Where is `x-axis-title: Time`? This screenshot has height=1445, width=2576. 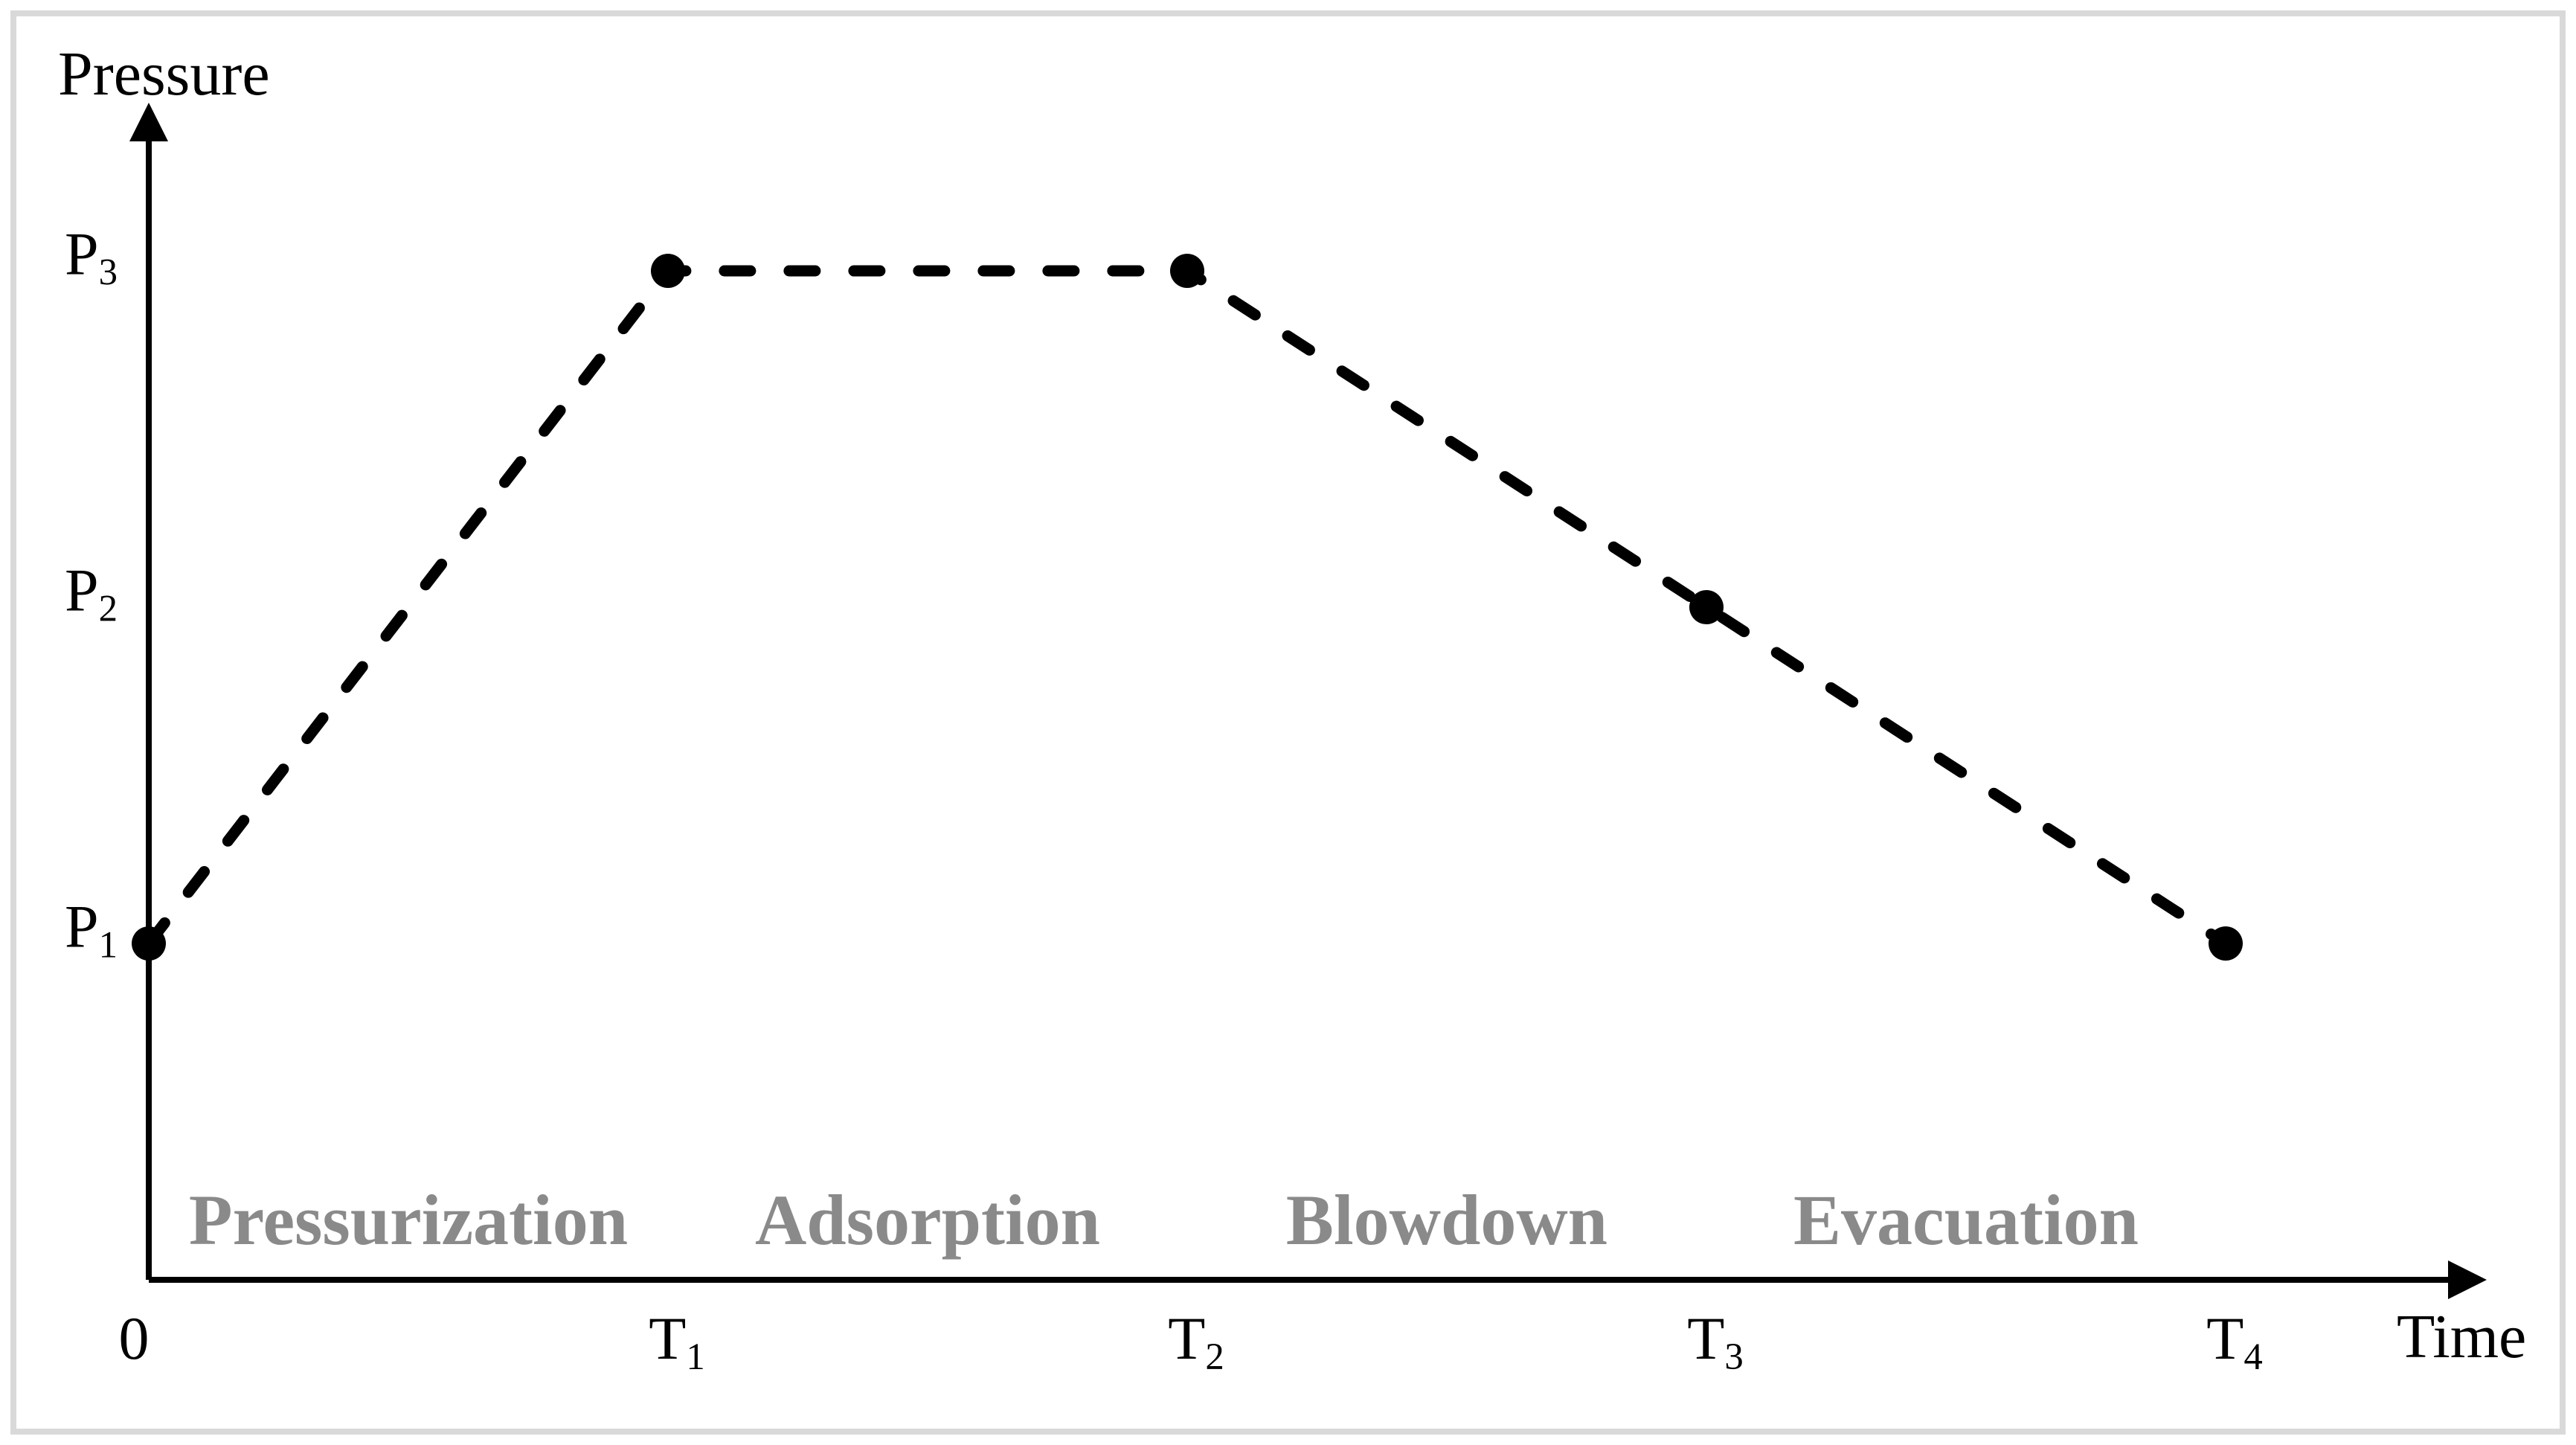
x-axis-title: Time is located at coordinates (2462, 1336).